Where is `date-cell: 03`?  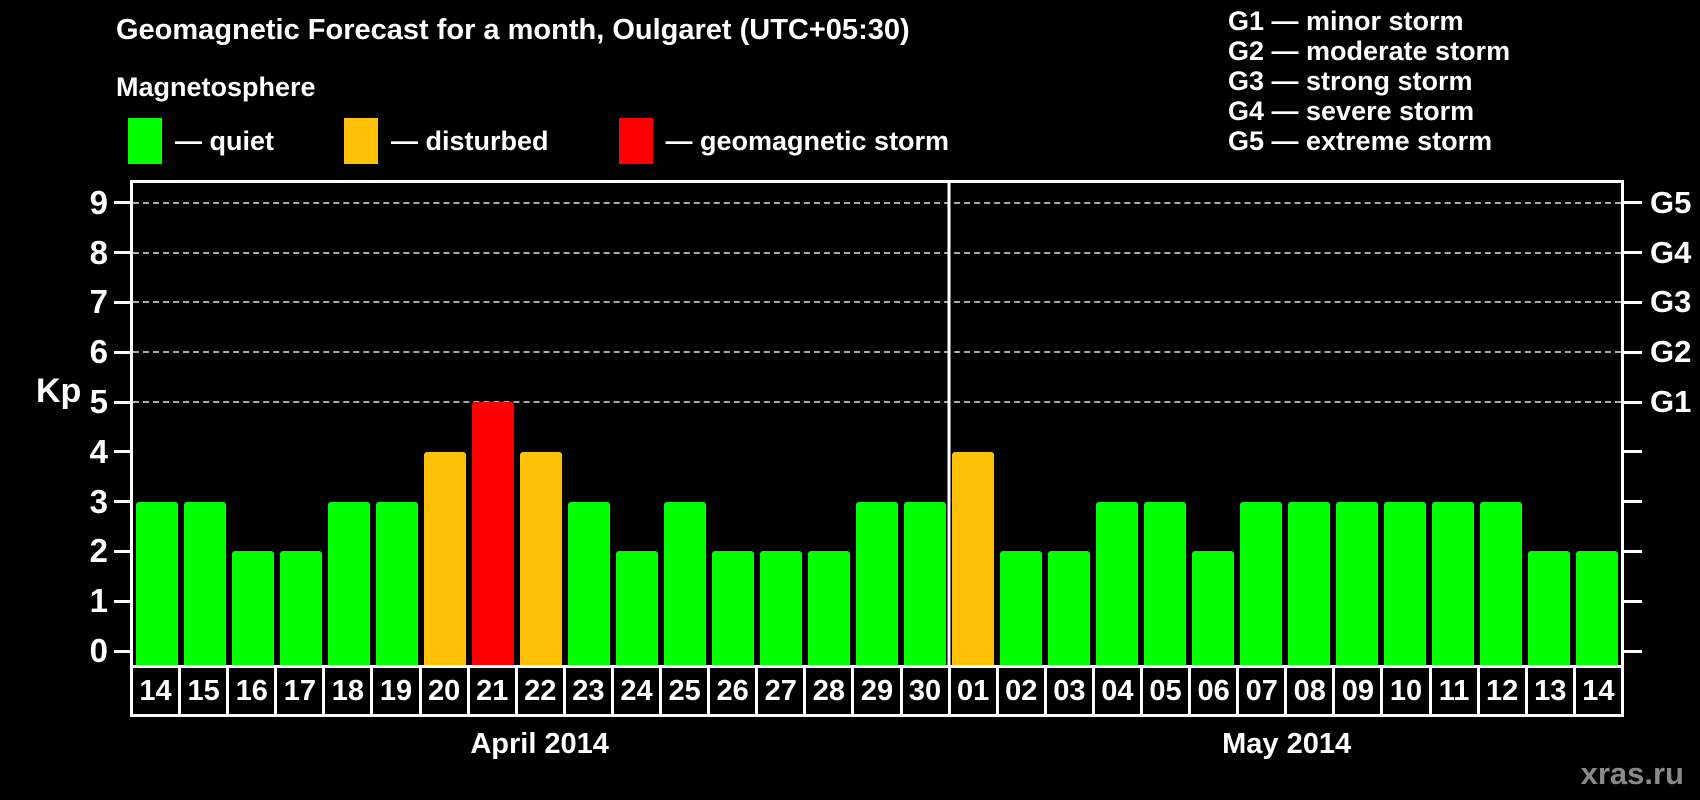 date-cell: 03 is located at coordinates (1067, 691).